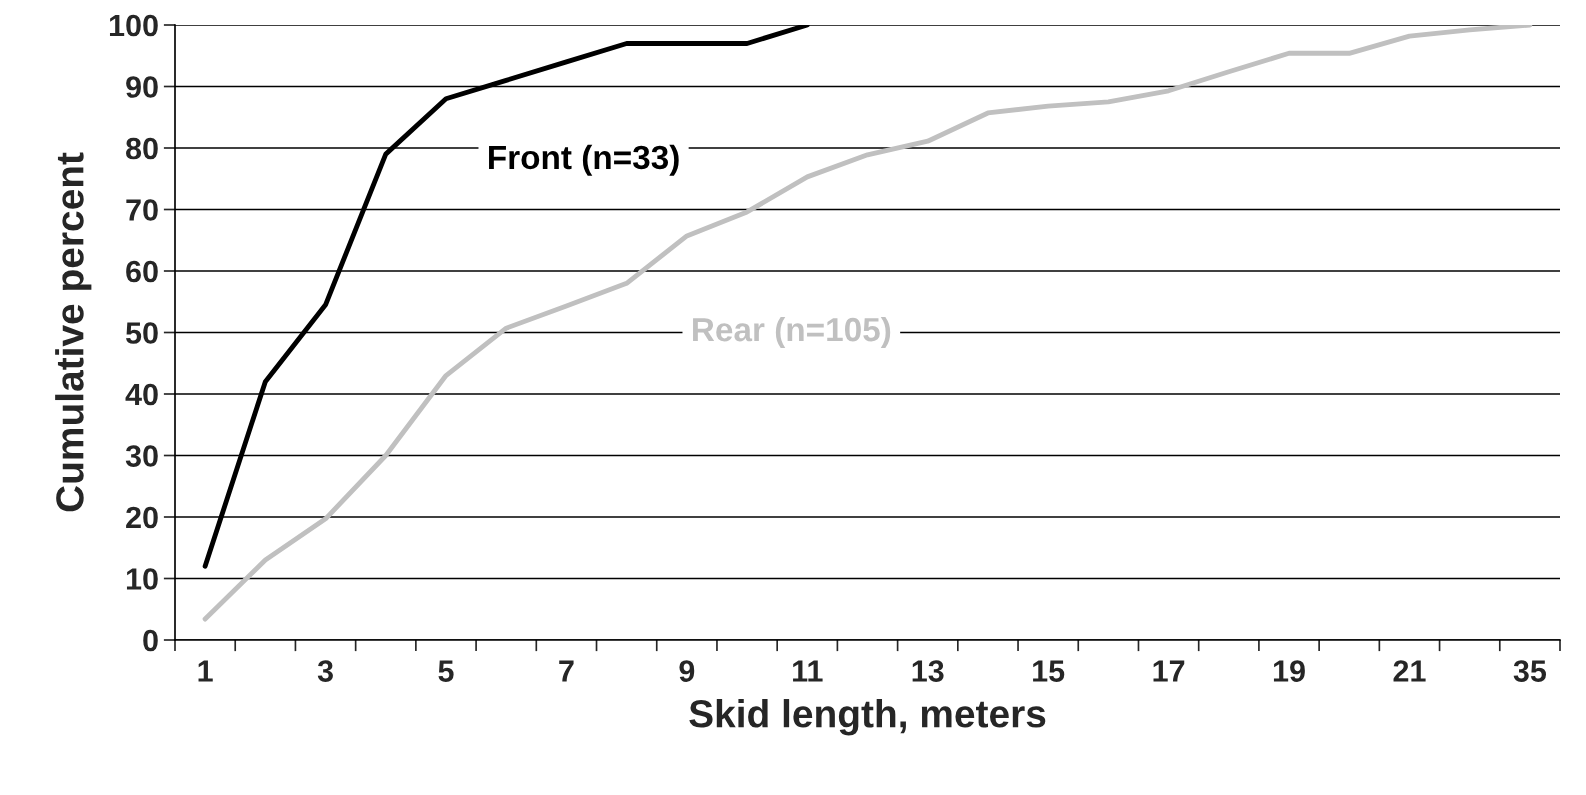 This screenshot has width=1586, height=795. Describe the element at coordinates (142, 87) in the screenshot. I see `y-tick-label: 90` at that location.